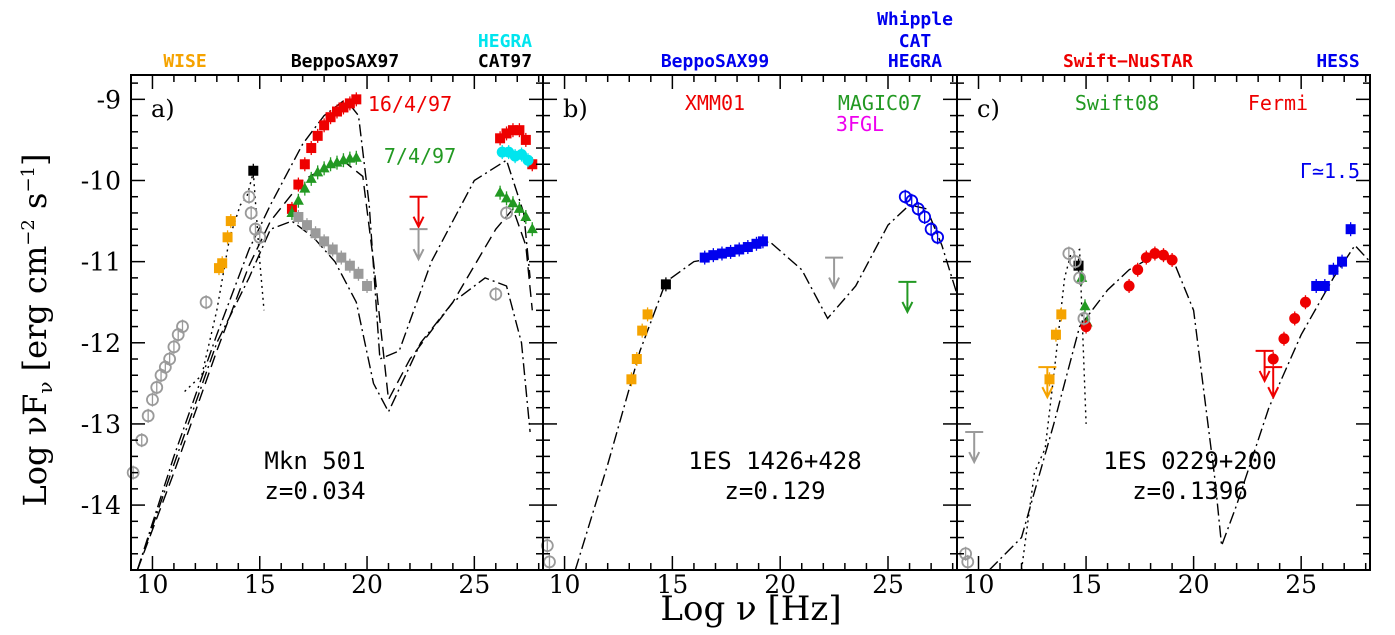  I want to click on y-axis-label-exp1: −2, so click(28, 232).